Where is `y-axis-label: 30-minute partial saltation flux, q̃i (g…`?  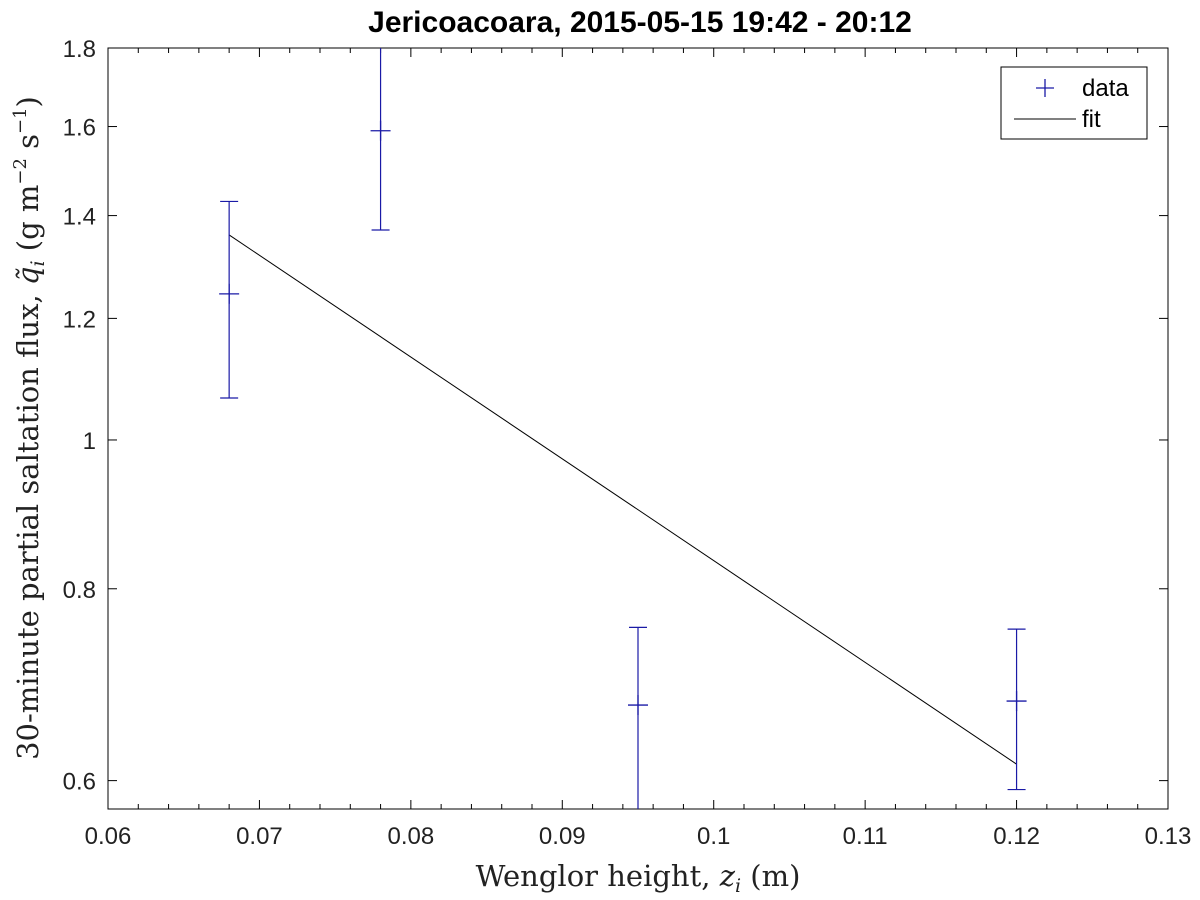 y-axis-label: 30-minute partial saltation flux, q̃i (g… is located at coordinates (29, 428).